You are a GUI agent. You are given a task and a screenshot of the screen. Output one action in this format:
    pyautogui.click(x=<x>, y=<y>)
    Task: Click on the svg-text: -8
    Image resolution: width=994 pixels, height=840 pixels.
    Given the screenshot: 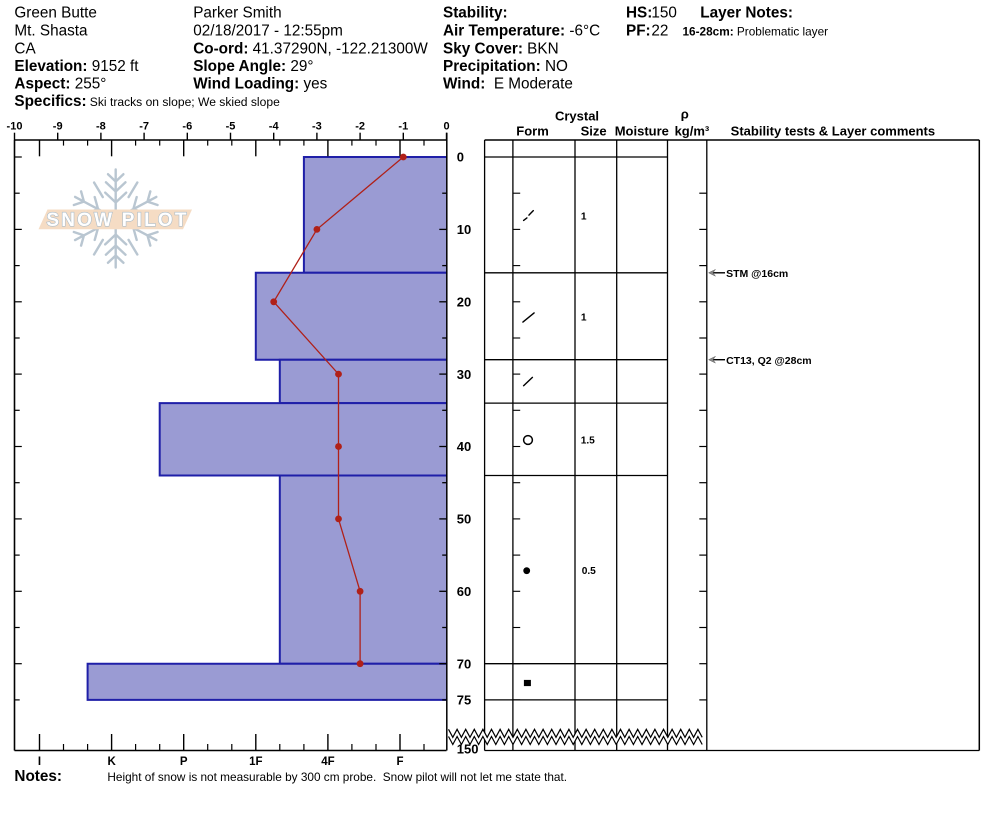 What is the action you would take?
    pyautogui.click(x=101, y=127)
    